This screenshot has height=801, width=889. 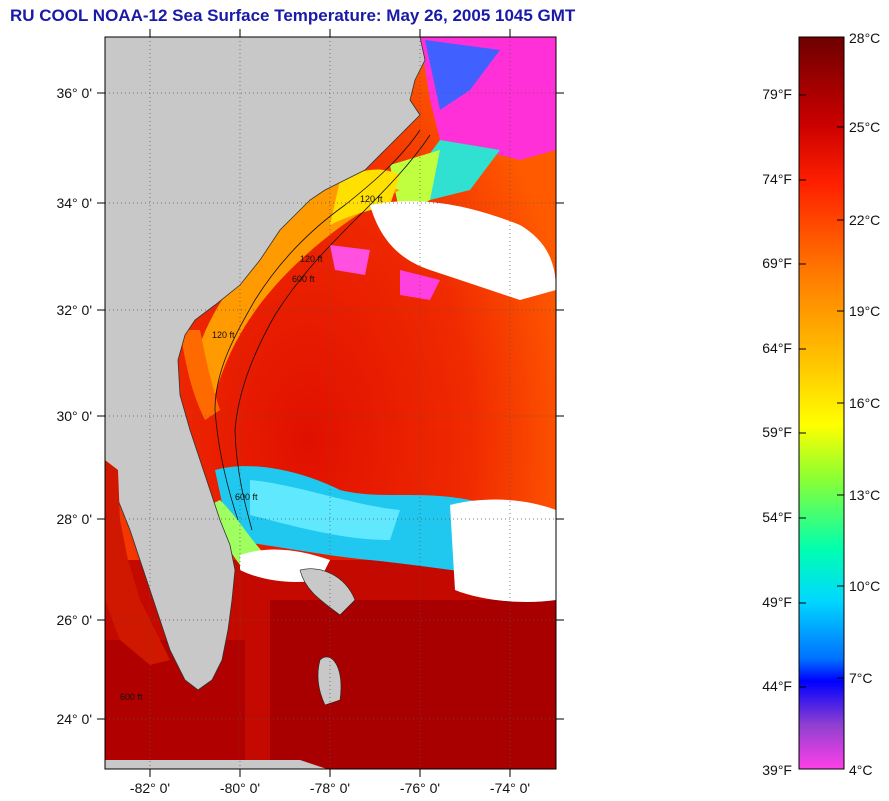 I want to click on lat-label: 24° 0', so click(x=74, y=719).